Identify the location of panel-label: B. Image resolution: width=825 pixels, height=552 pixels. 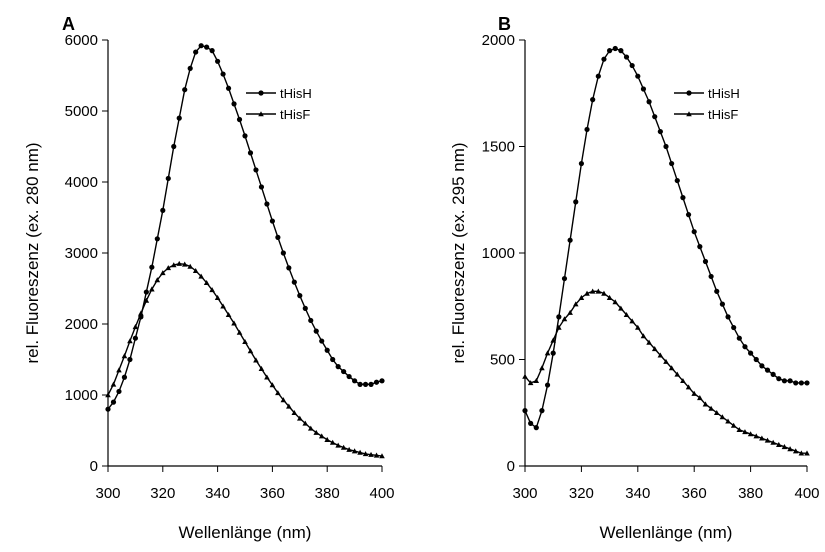
(504, 24).